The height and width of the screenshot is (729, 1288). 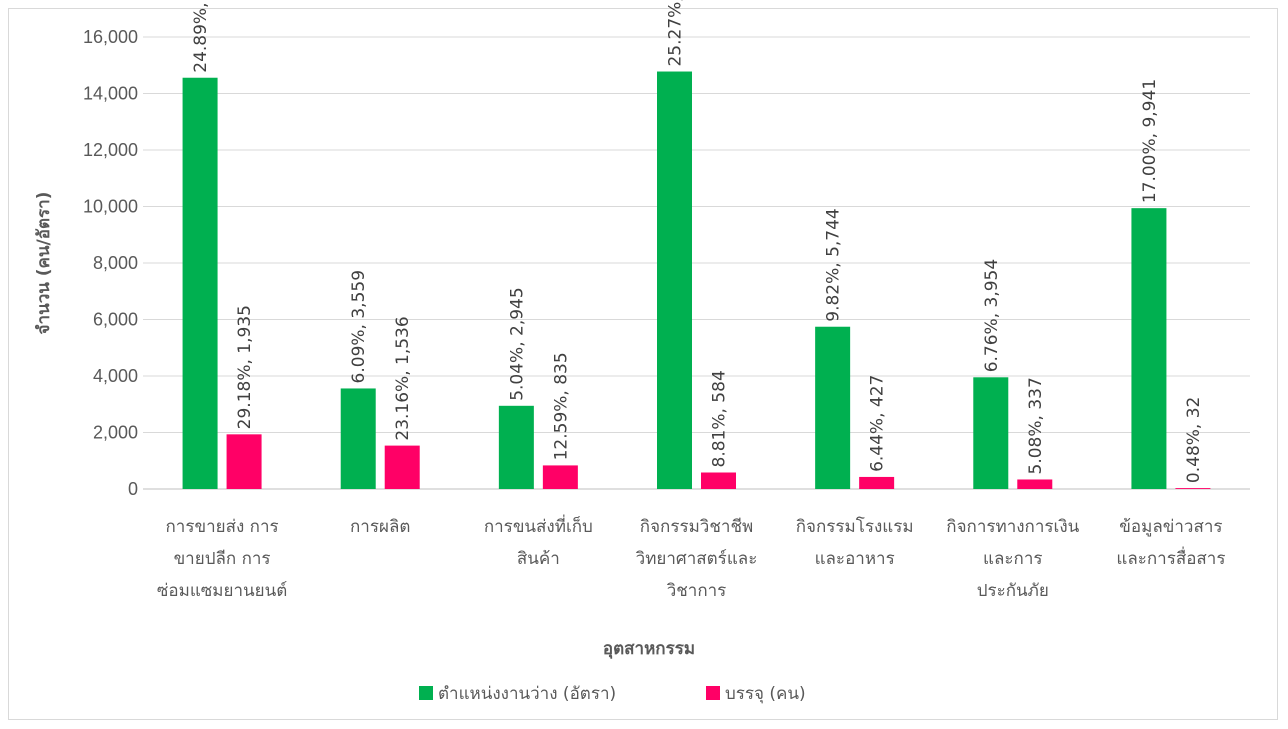 What do you see at coordinates (720, 418) in the screenshot?
I see `data-label-hired: 8.81%, 584` at bounding box center [720, 418].